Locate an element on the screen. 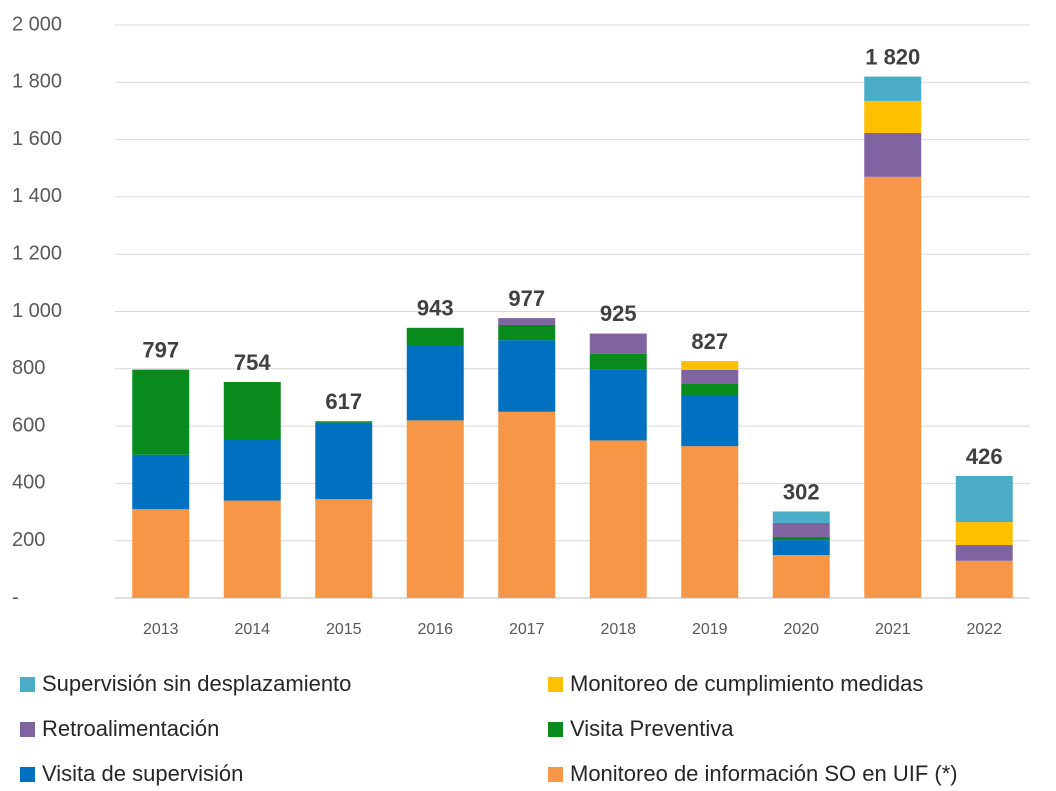 Image resolution: width=1056 pixels, height=791 pixels. total-label: 426 is located at coordinates (984, 456).